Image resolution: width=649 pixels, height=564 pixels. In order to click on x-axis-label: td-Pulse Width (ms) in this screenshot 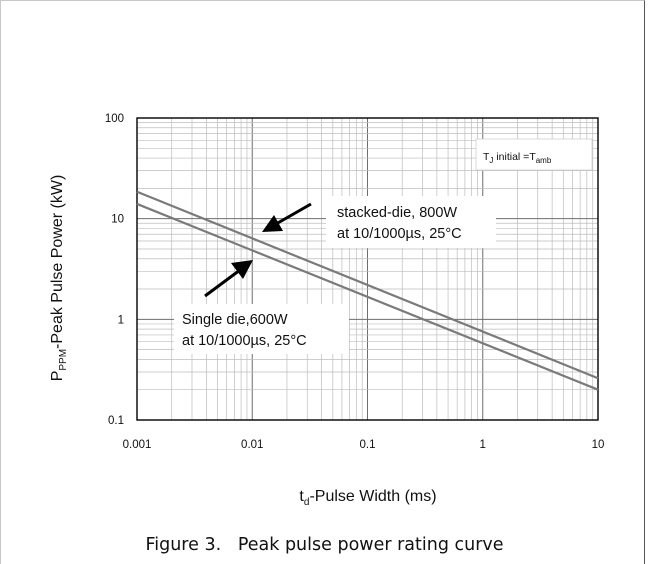, I will do `click(367, 498)`.